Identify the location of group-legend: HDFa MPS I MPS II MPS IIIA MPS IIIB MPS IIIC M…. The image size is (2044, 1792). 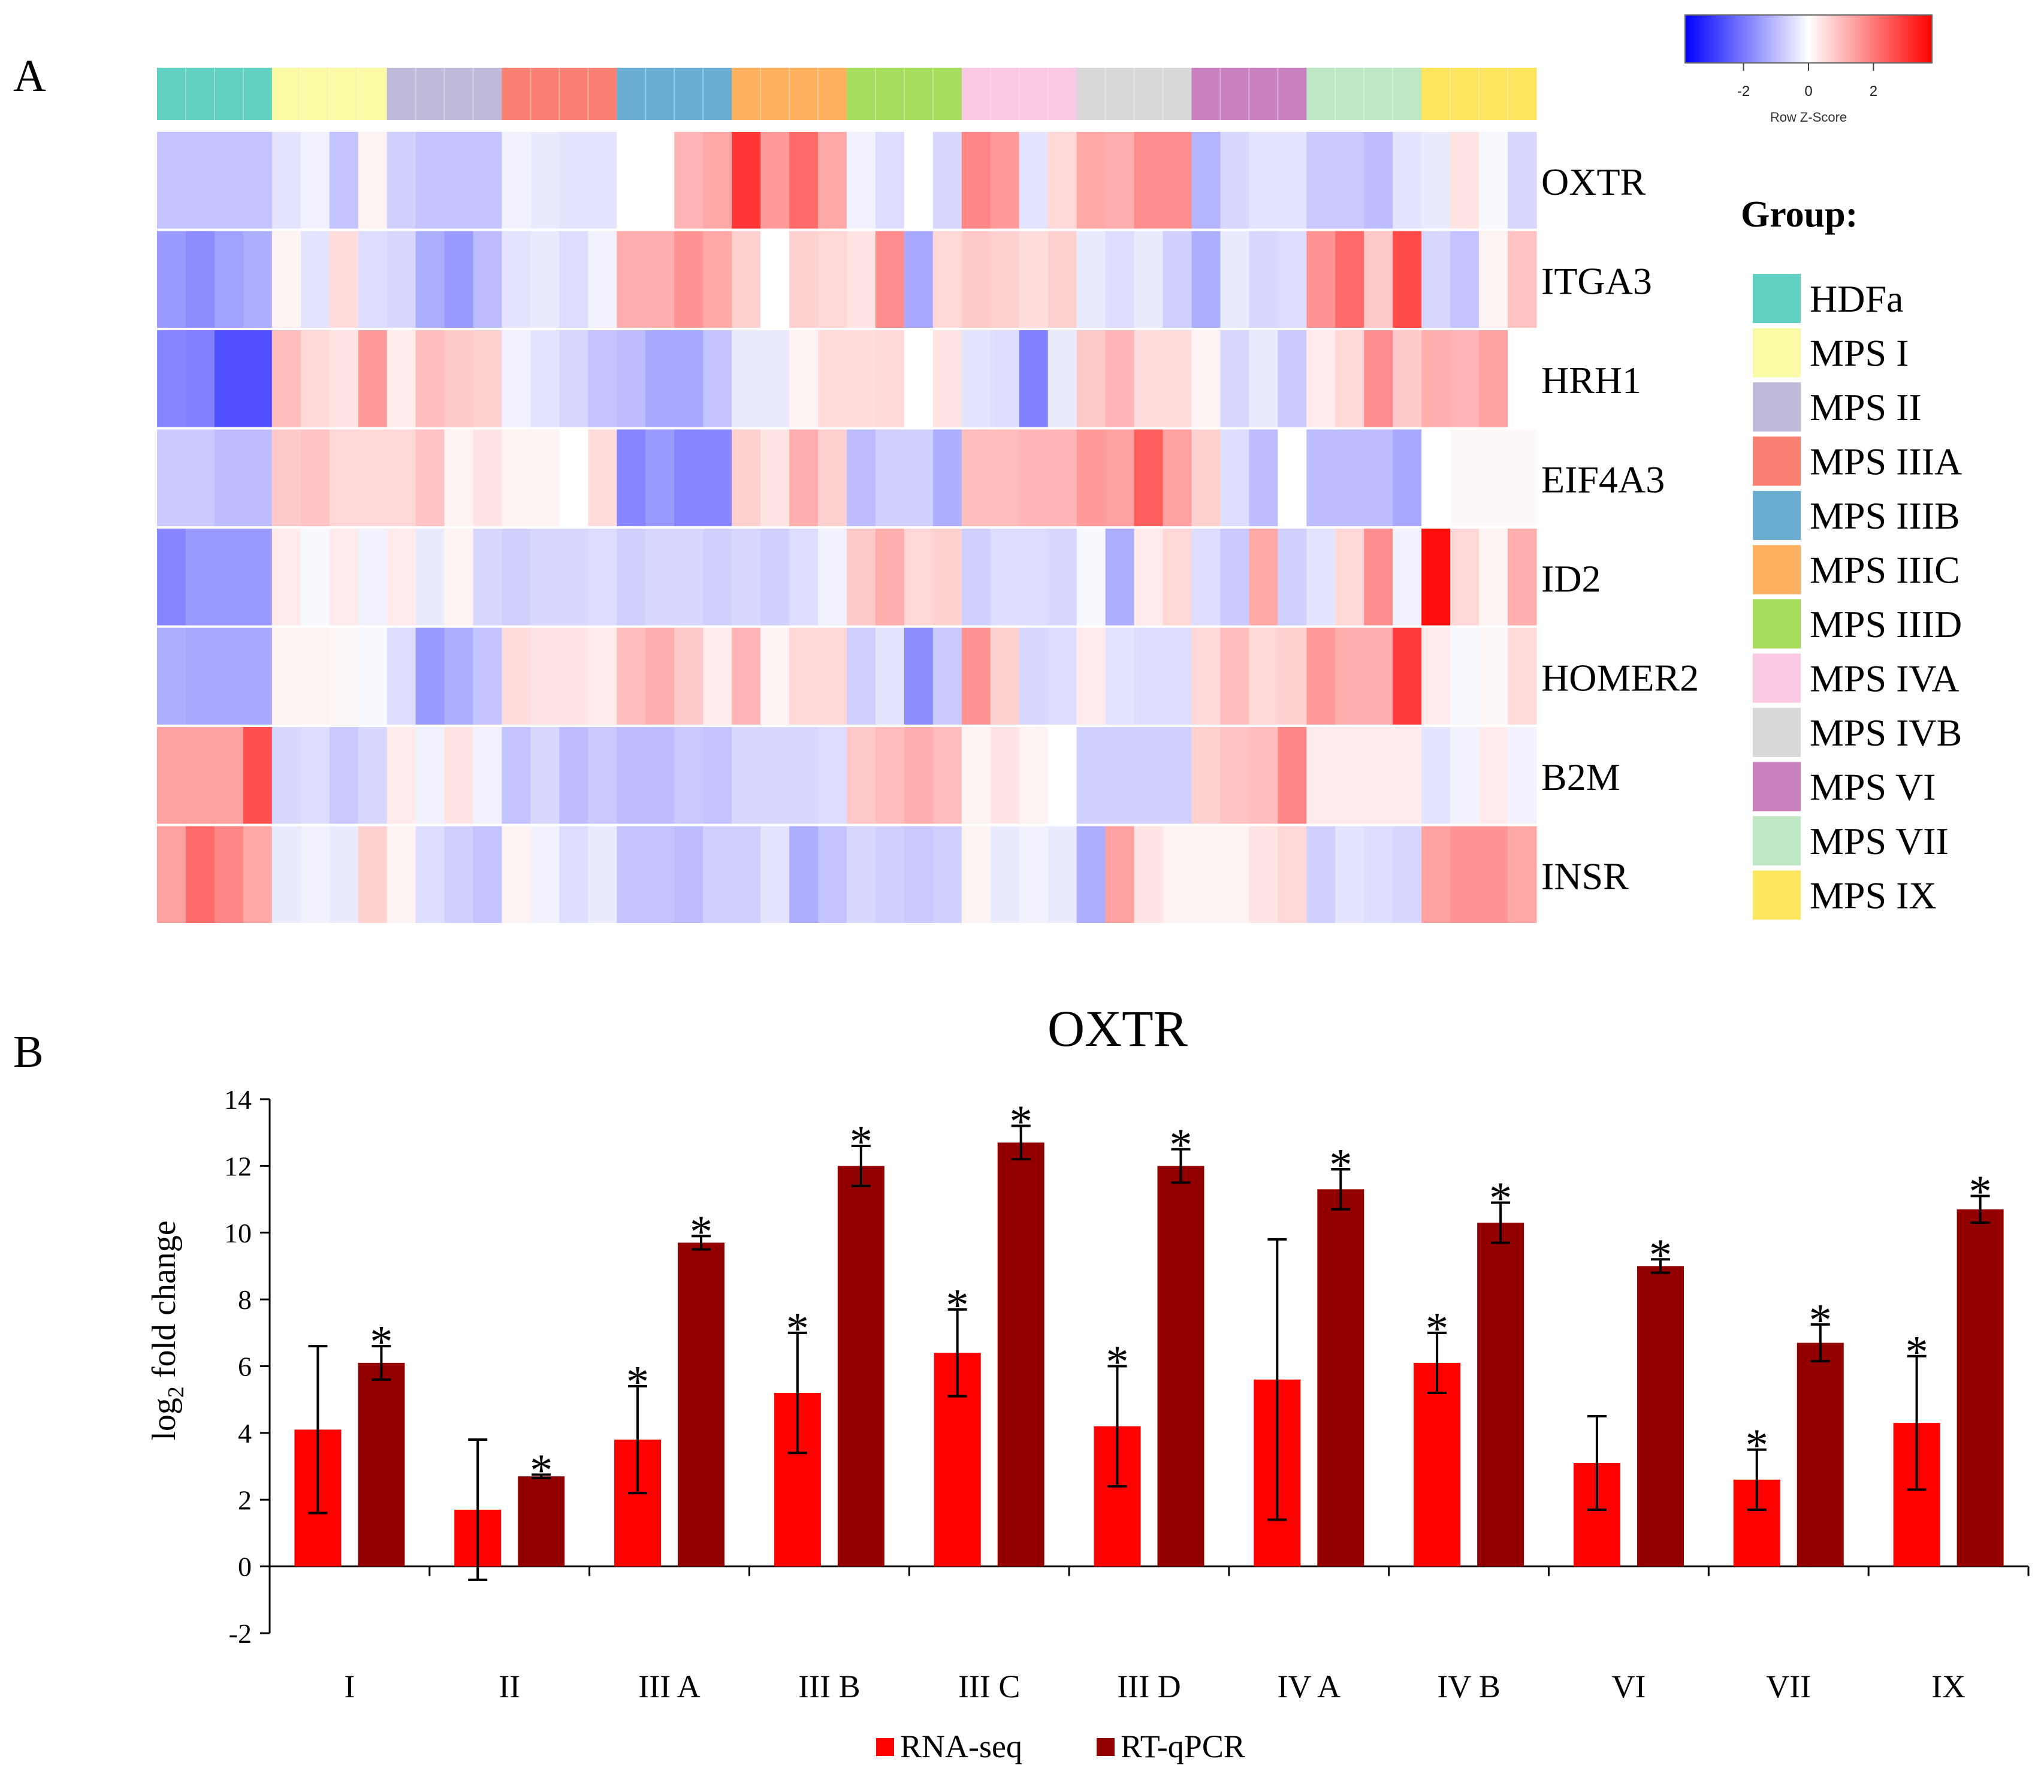
(1858, 597).